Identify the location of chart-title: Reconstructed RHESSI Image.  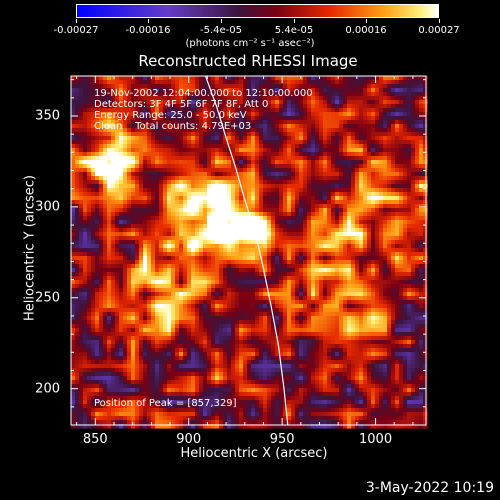
(248, 61).